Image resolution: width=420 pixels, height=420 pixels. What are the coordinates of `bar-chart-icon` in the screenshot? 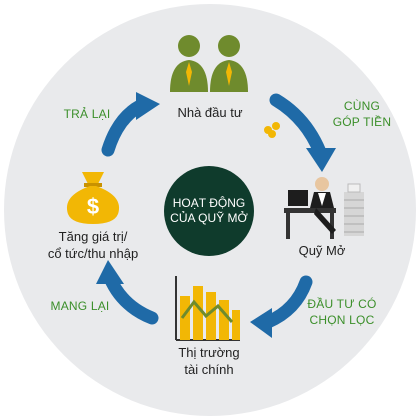 It's located at (207, 308).